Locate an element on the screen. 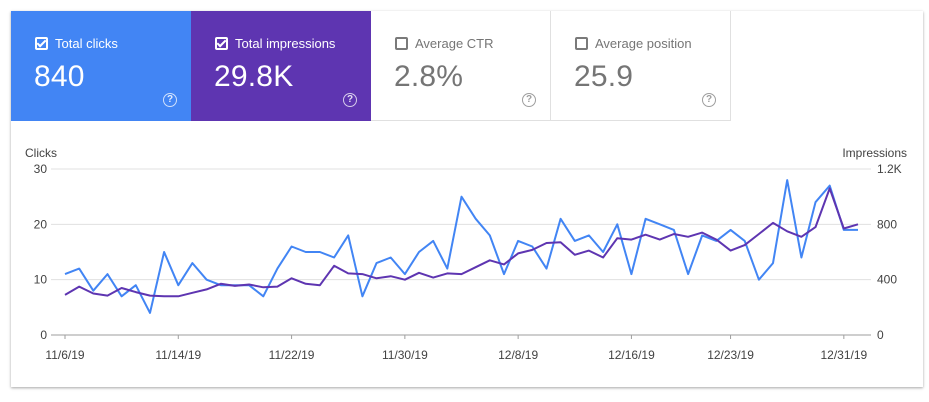 The height and width of the screenshot is (402, 929). average-ctr-value: 2.8% is located at coordinates (429, 76).